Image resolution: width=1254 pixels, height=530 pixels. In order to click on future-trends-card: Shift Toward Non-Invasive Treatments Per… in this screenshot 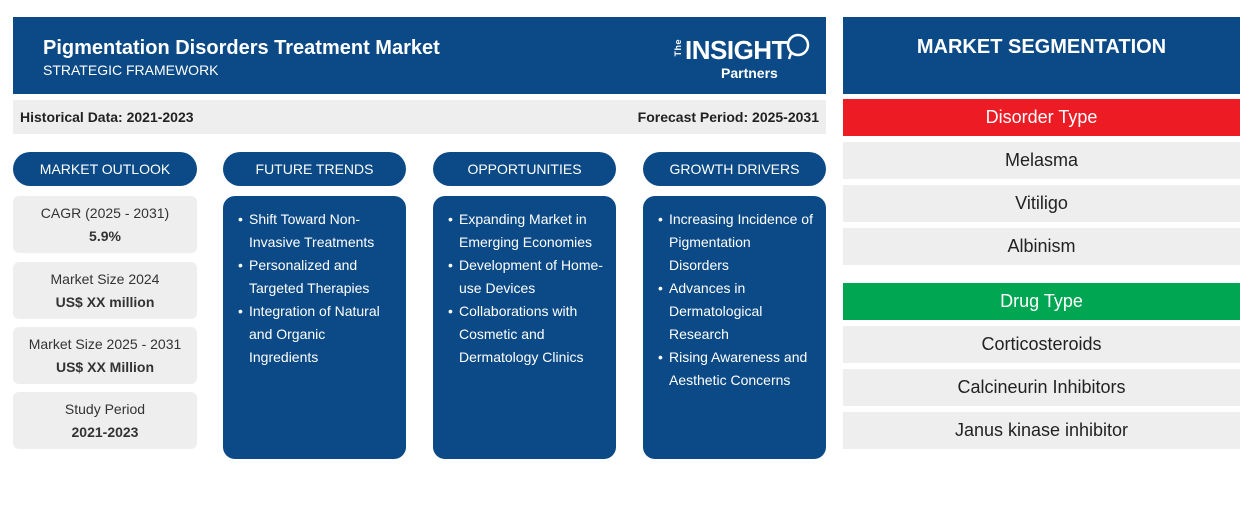, I will do `click(314, 327)`.